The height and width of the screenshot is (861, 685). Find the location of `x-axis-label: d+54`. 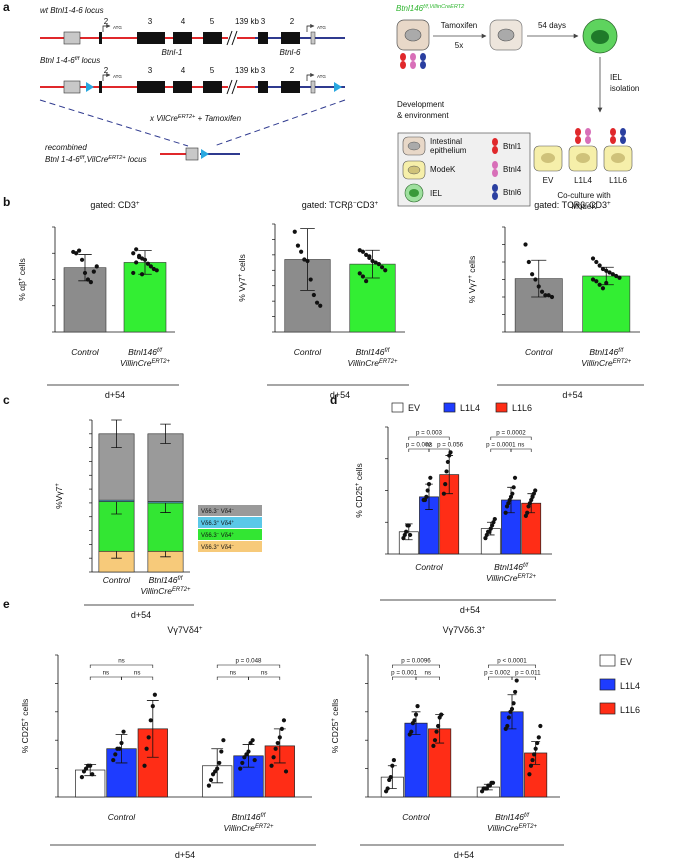

x-axis-label: d+54 is located at coordinates (572, 395).